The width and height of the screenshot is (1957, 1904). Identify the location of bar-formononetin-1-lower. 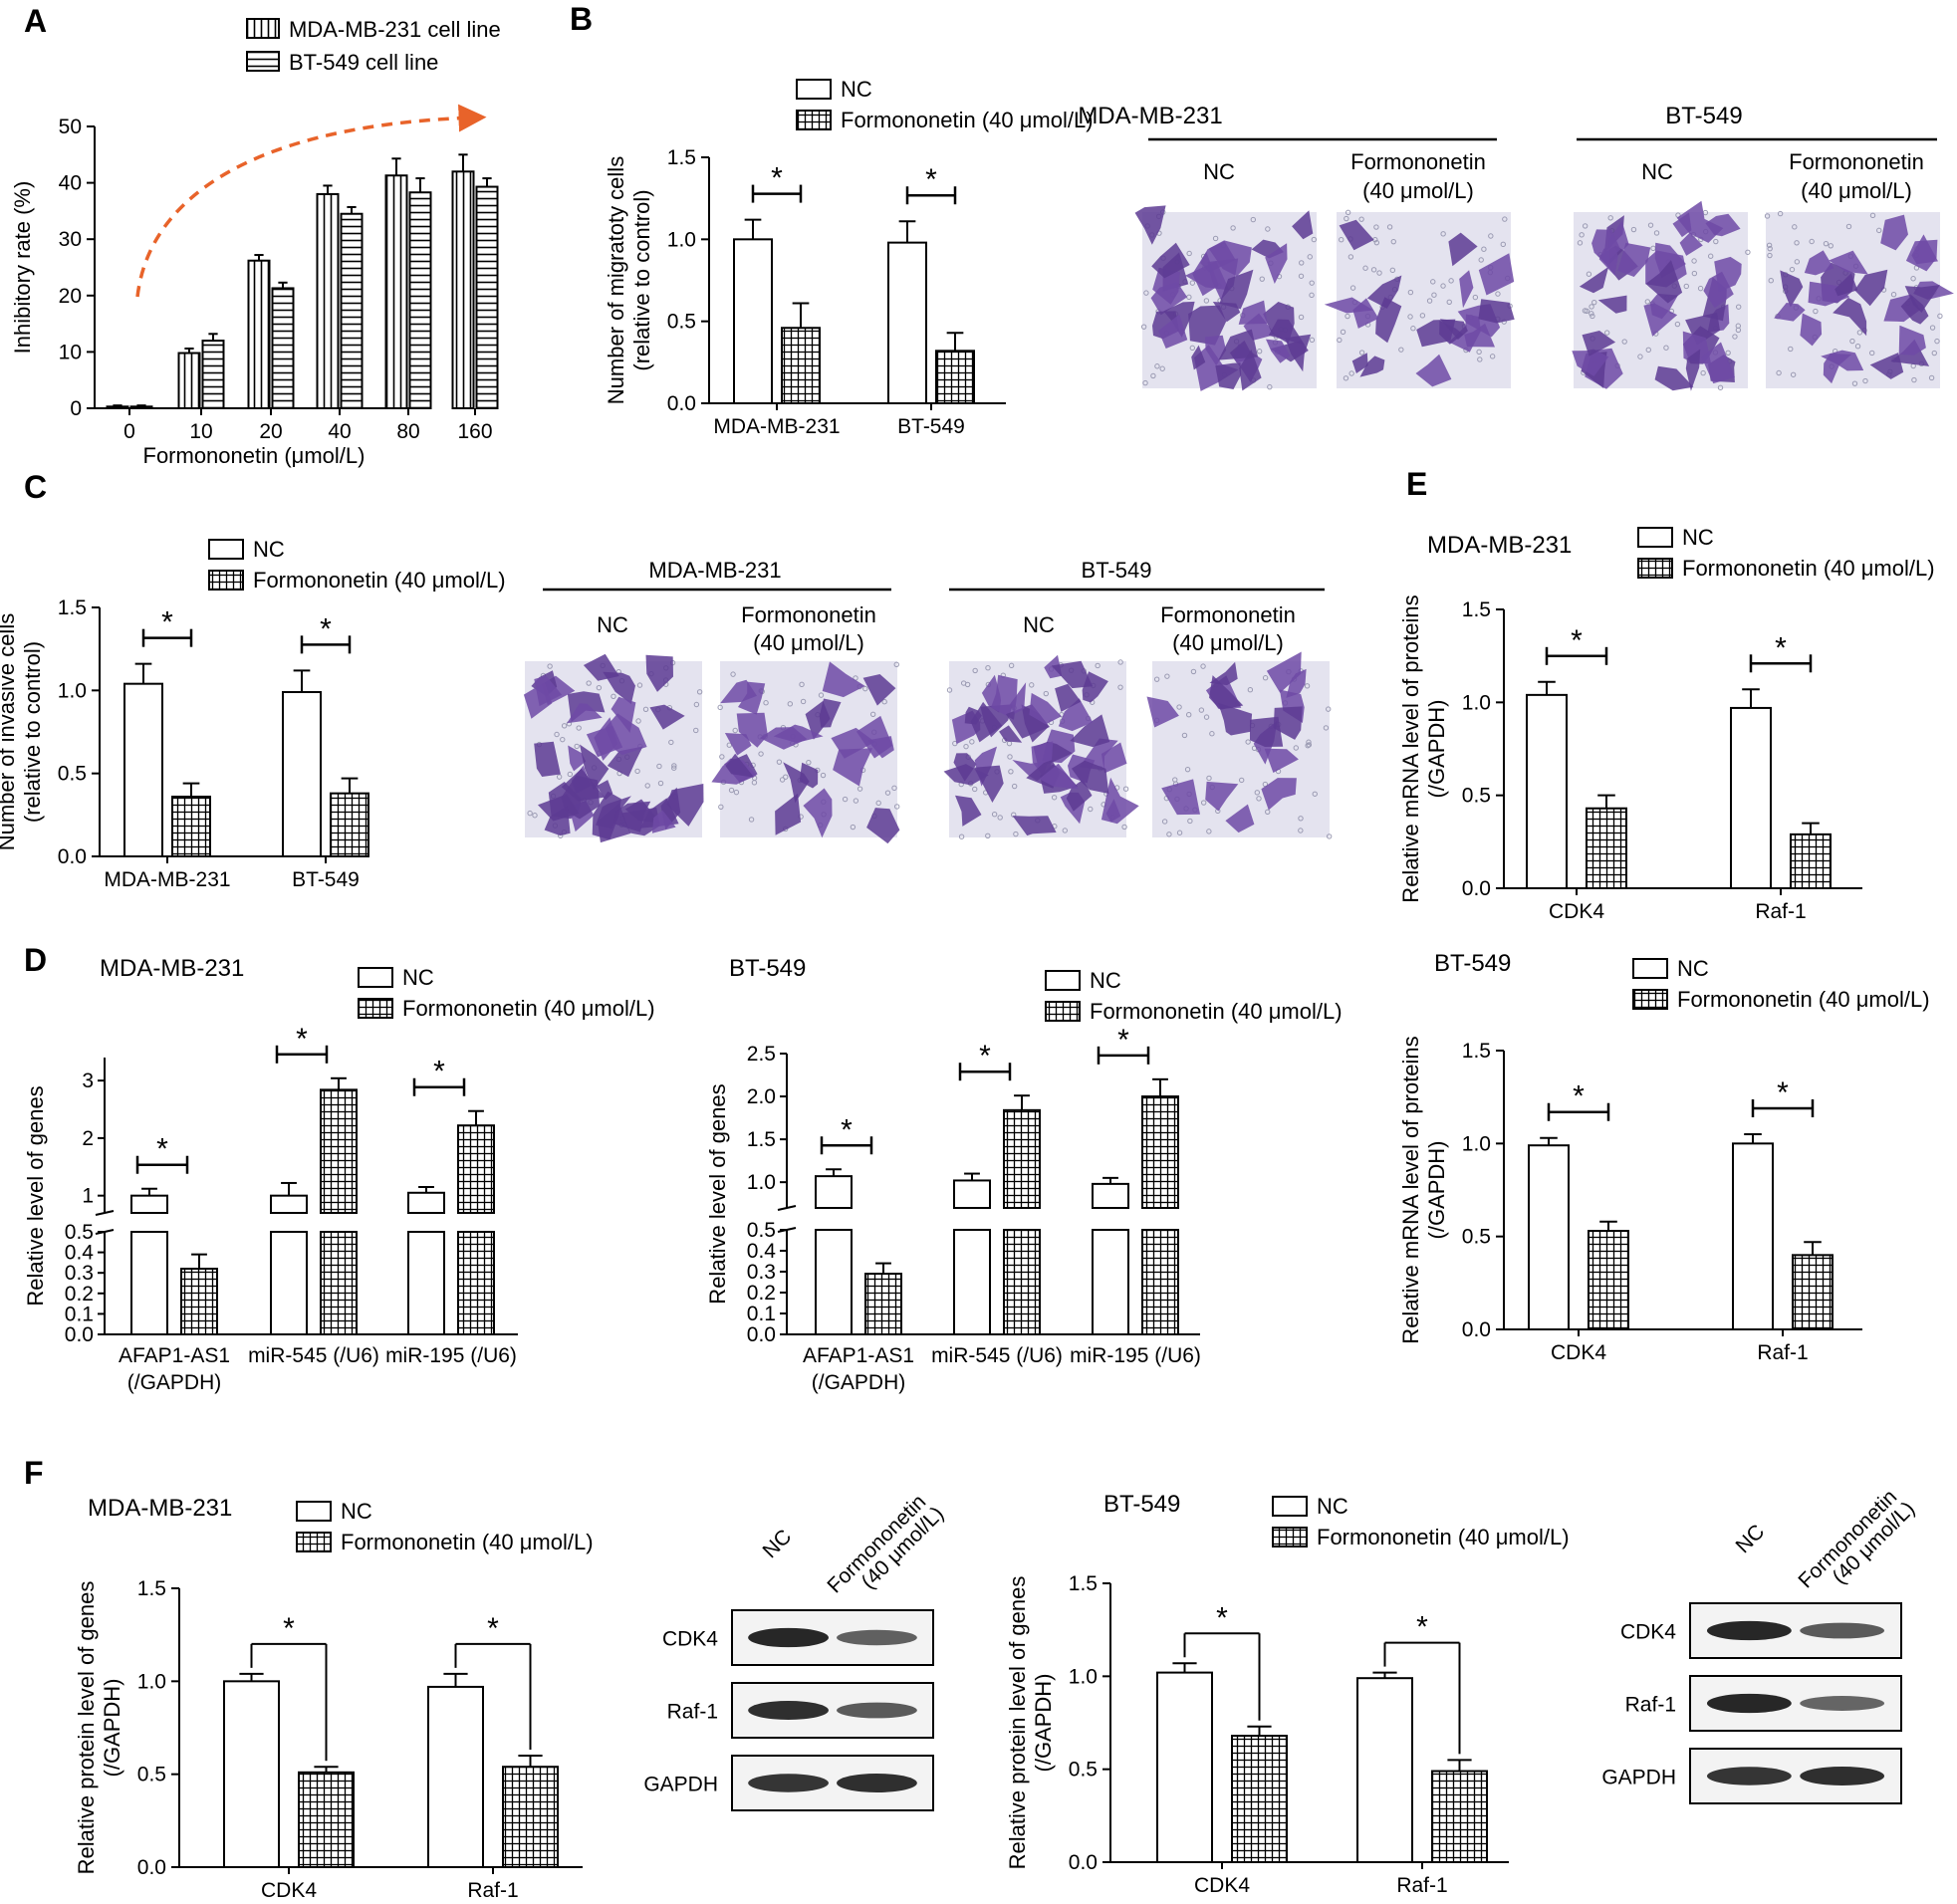
(339, 1283).